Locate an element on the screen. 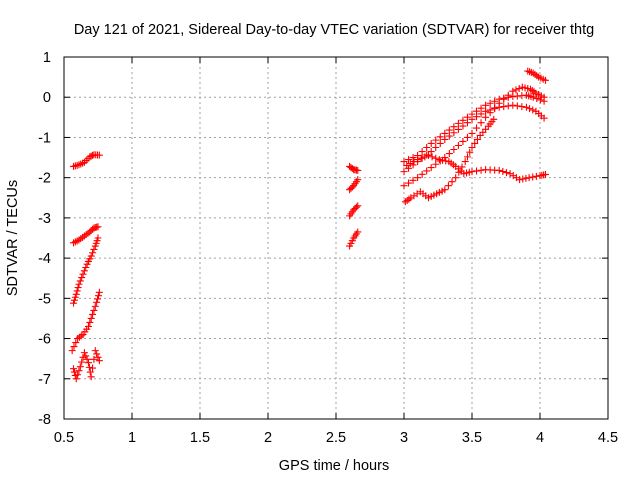  series-seg-c2 is located at coordinates (474, 138).